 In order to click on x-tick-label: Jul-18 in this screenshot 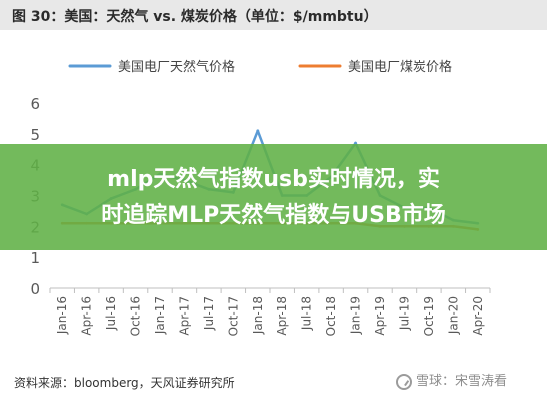, I will do `click(307, 313)`.